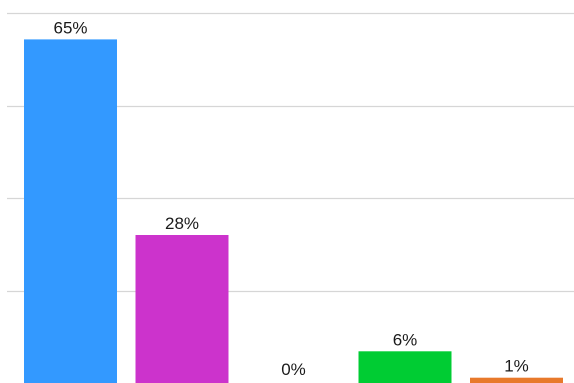 This screenshot has height=383, width=574. I want to click on data-label-2: 0%, so click(293, 369).